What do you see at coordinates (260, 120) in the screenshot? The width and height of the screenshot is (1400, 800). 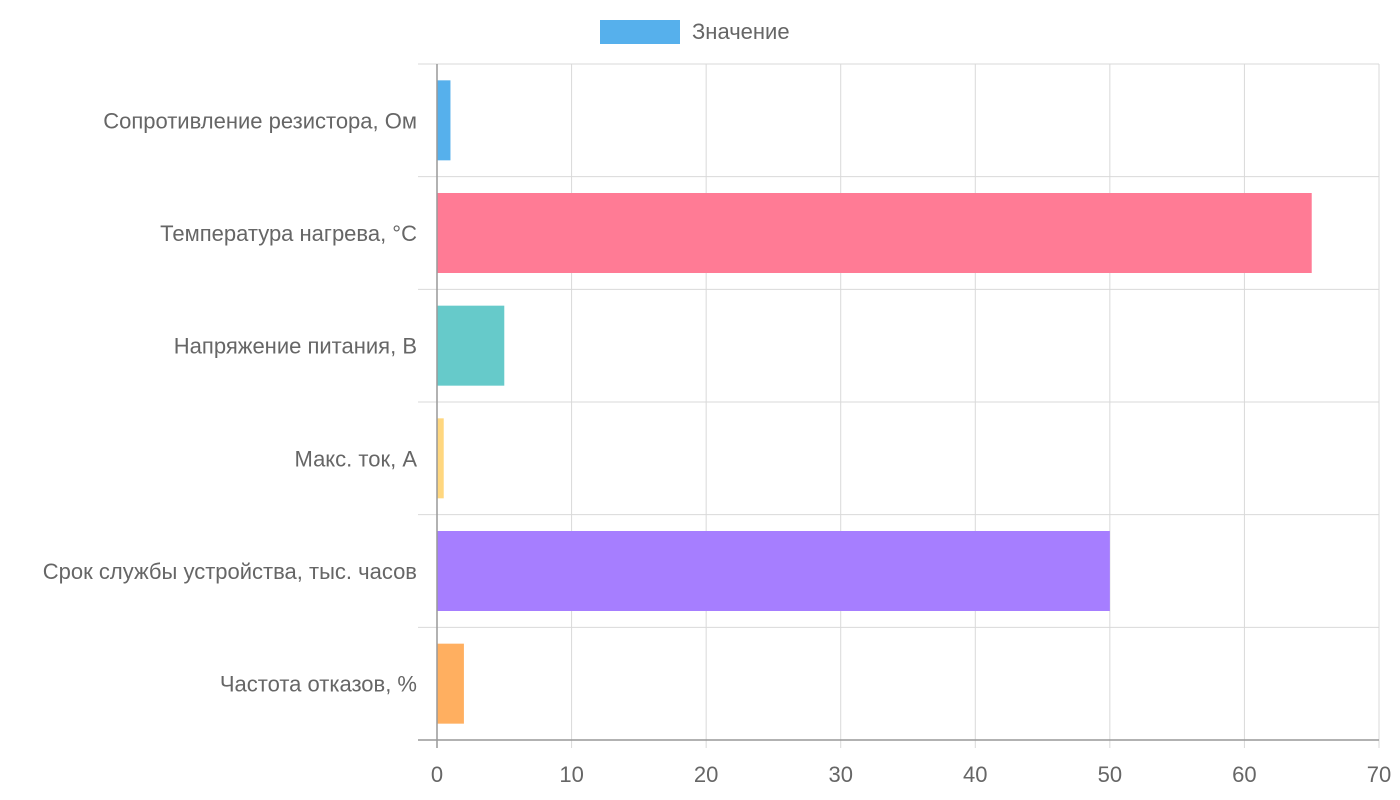 I see `category-label: Сопротивление резистора, Ом` at bounding box center [260, 120].